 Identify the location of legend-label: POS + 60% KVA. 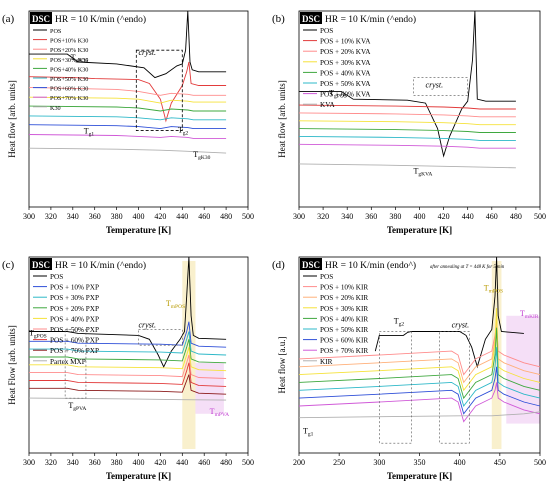
(345, 95).